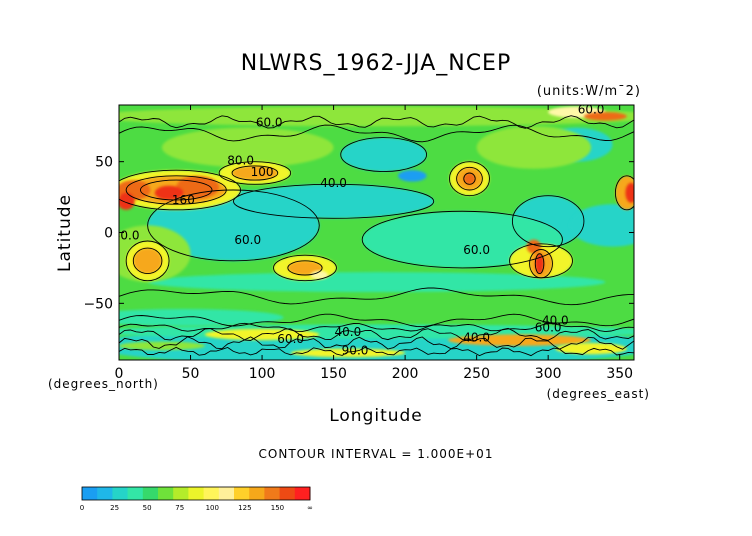 This screenshot has height=536, width=752. What do you see at coordinates (598, 394) in the screenshot?
I see `x-unit-note: (degrees_east)` at bounding box center [598, 394].